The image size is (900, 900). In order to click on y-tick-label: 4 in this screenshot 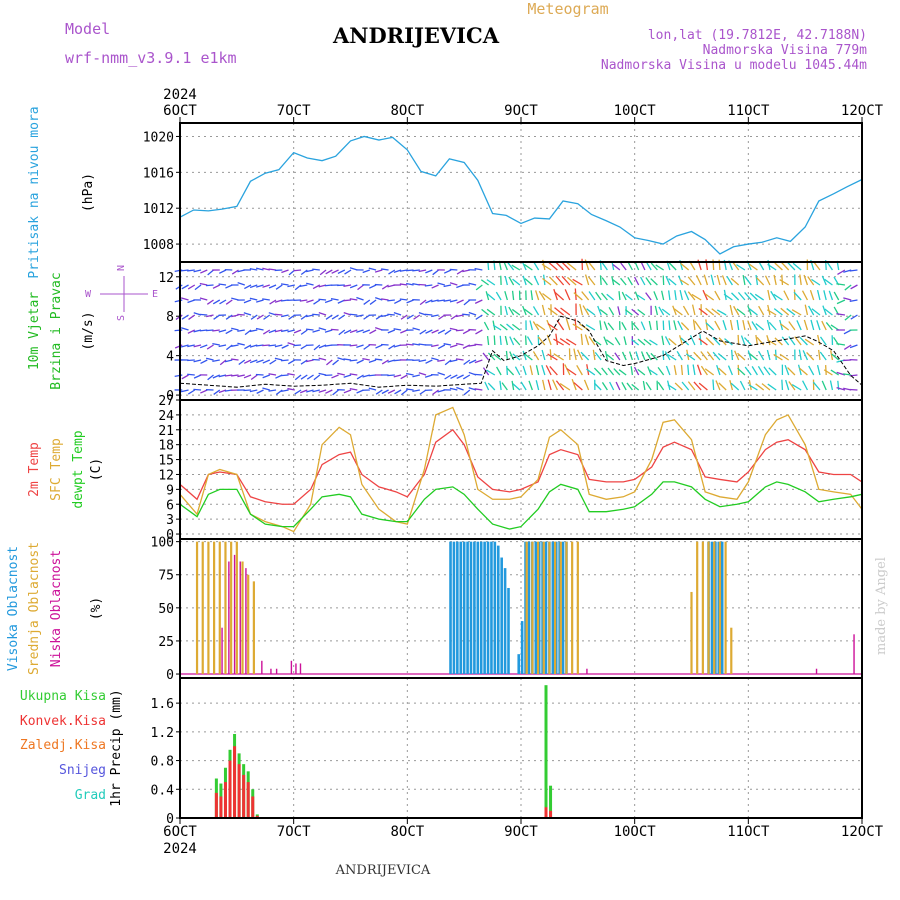, I will do `click(170, 357)`.